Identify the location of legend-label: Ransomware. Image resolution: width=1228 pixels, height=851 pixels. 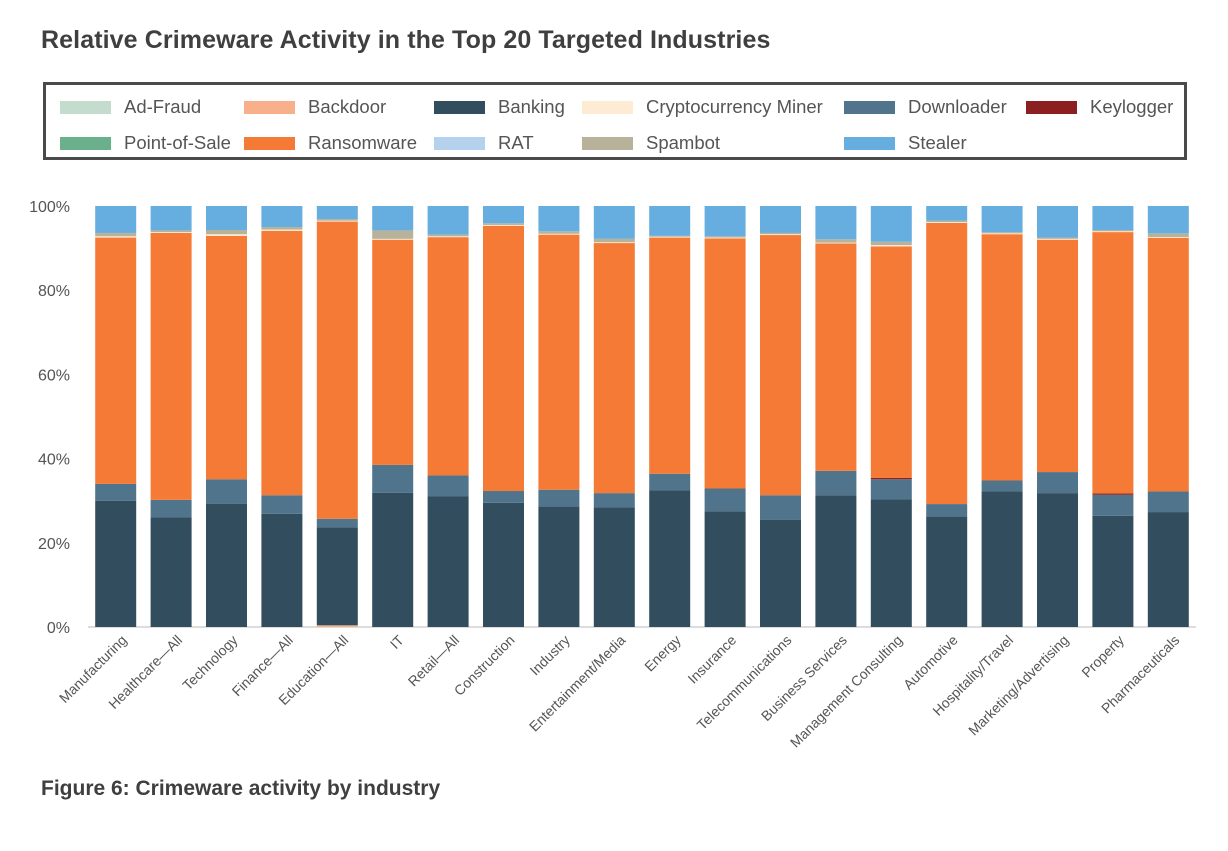
(362, 142).